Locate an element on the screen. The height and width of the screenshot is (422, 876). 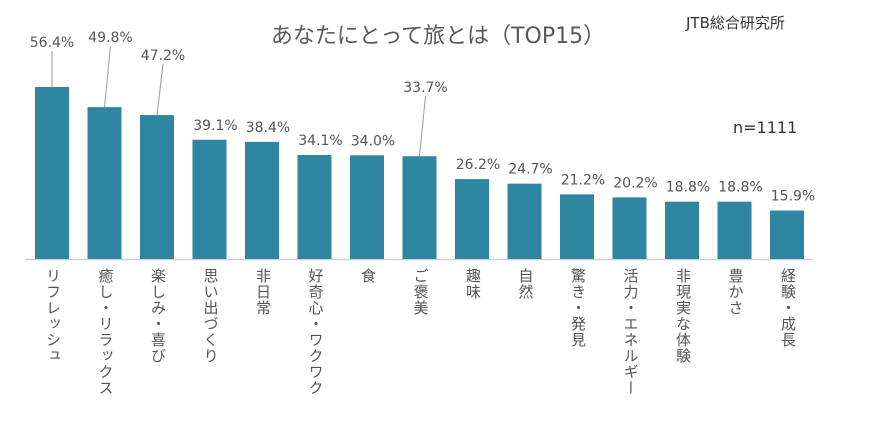
chart-title: あなたにとって旅とは（TOP15） is located at coordinates (438, 36).